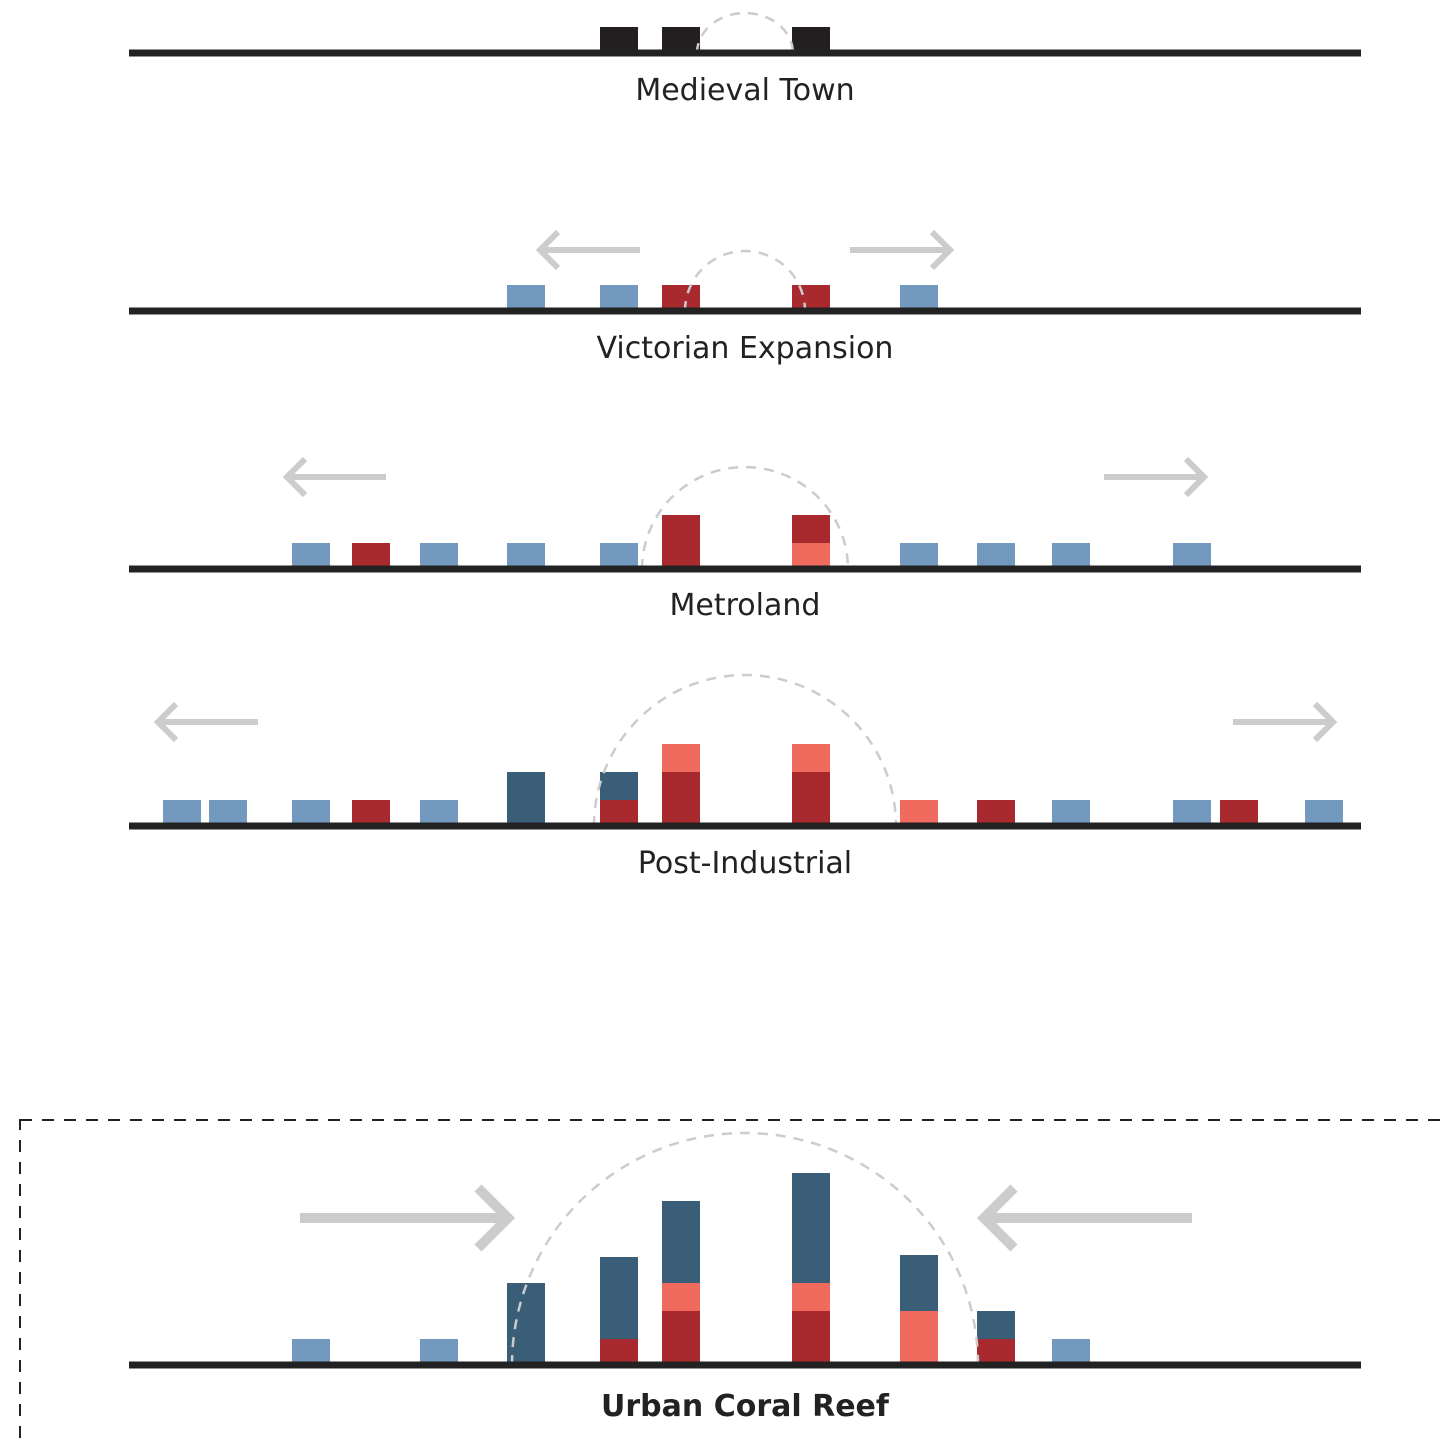 The image size is (1449, 1441). What do you see at coordinates (745, 605) in the screenshot?
I see `stage-label: Metroland` at bounding box center [745, 605].